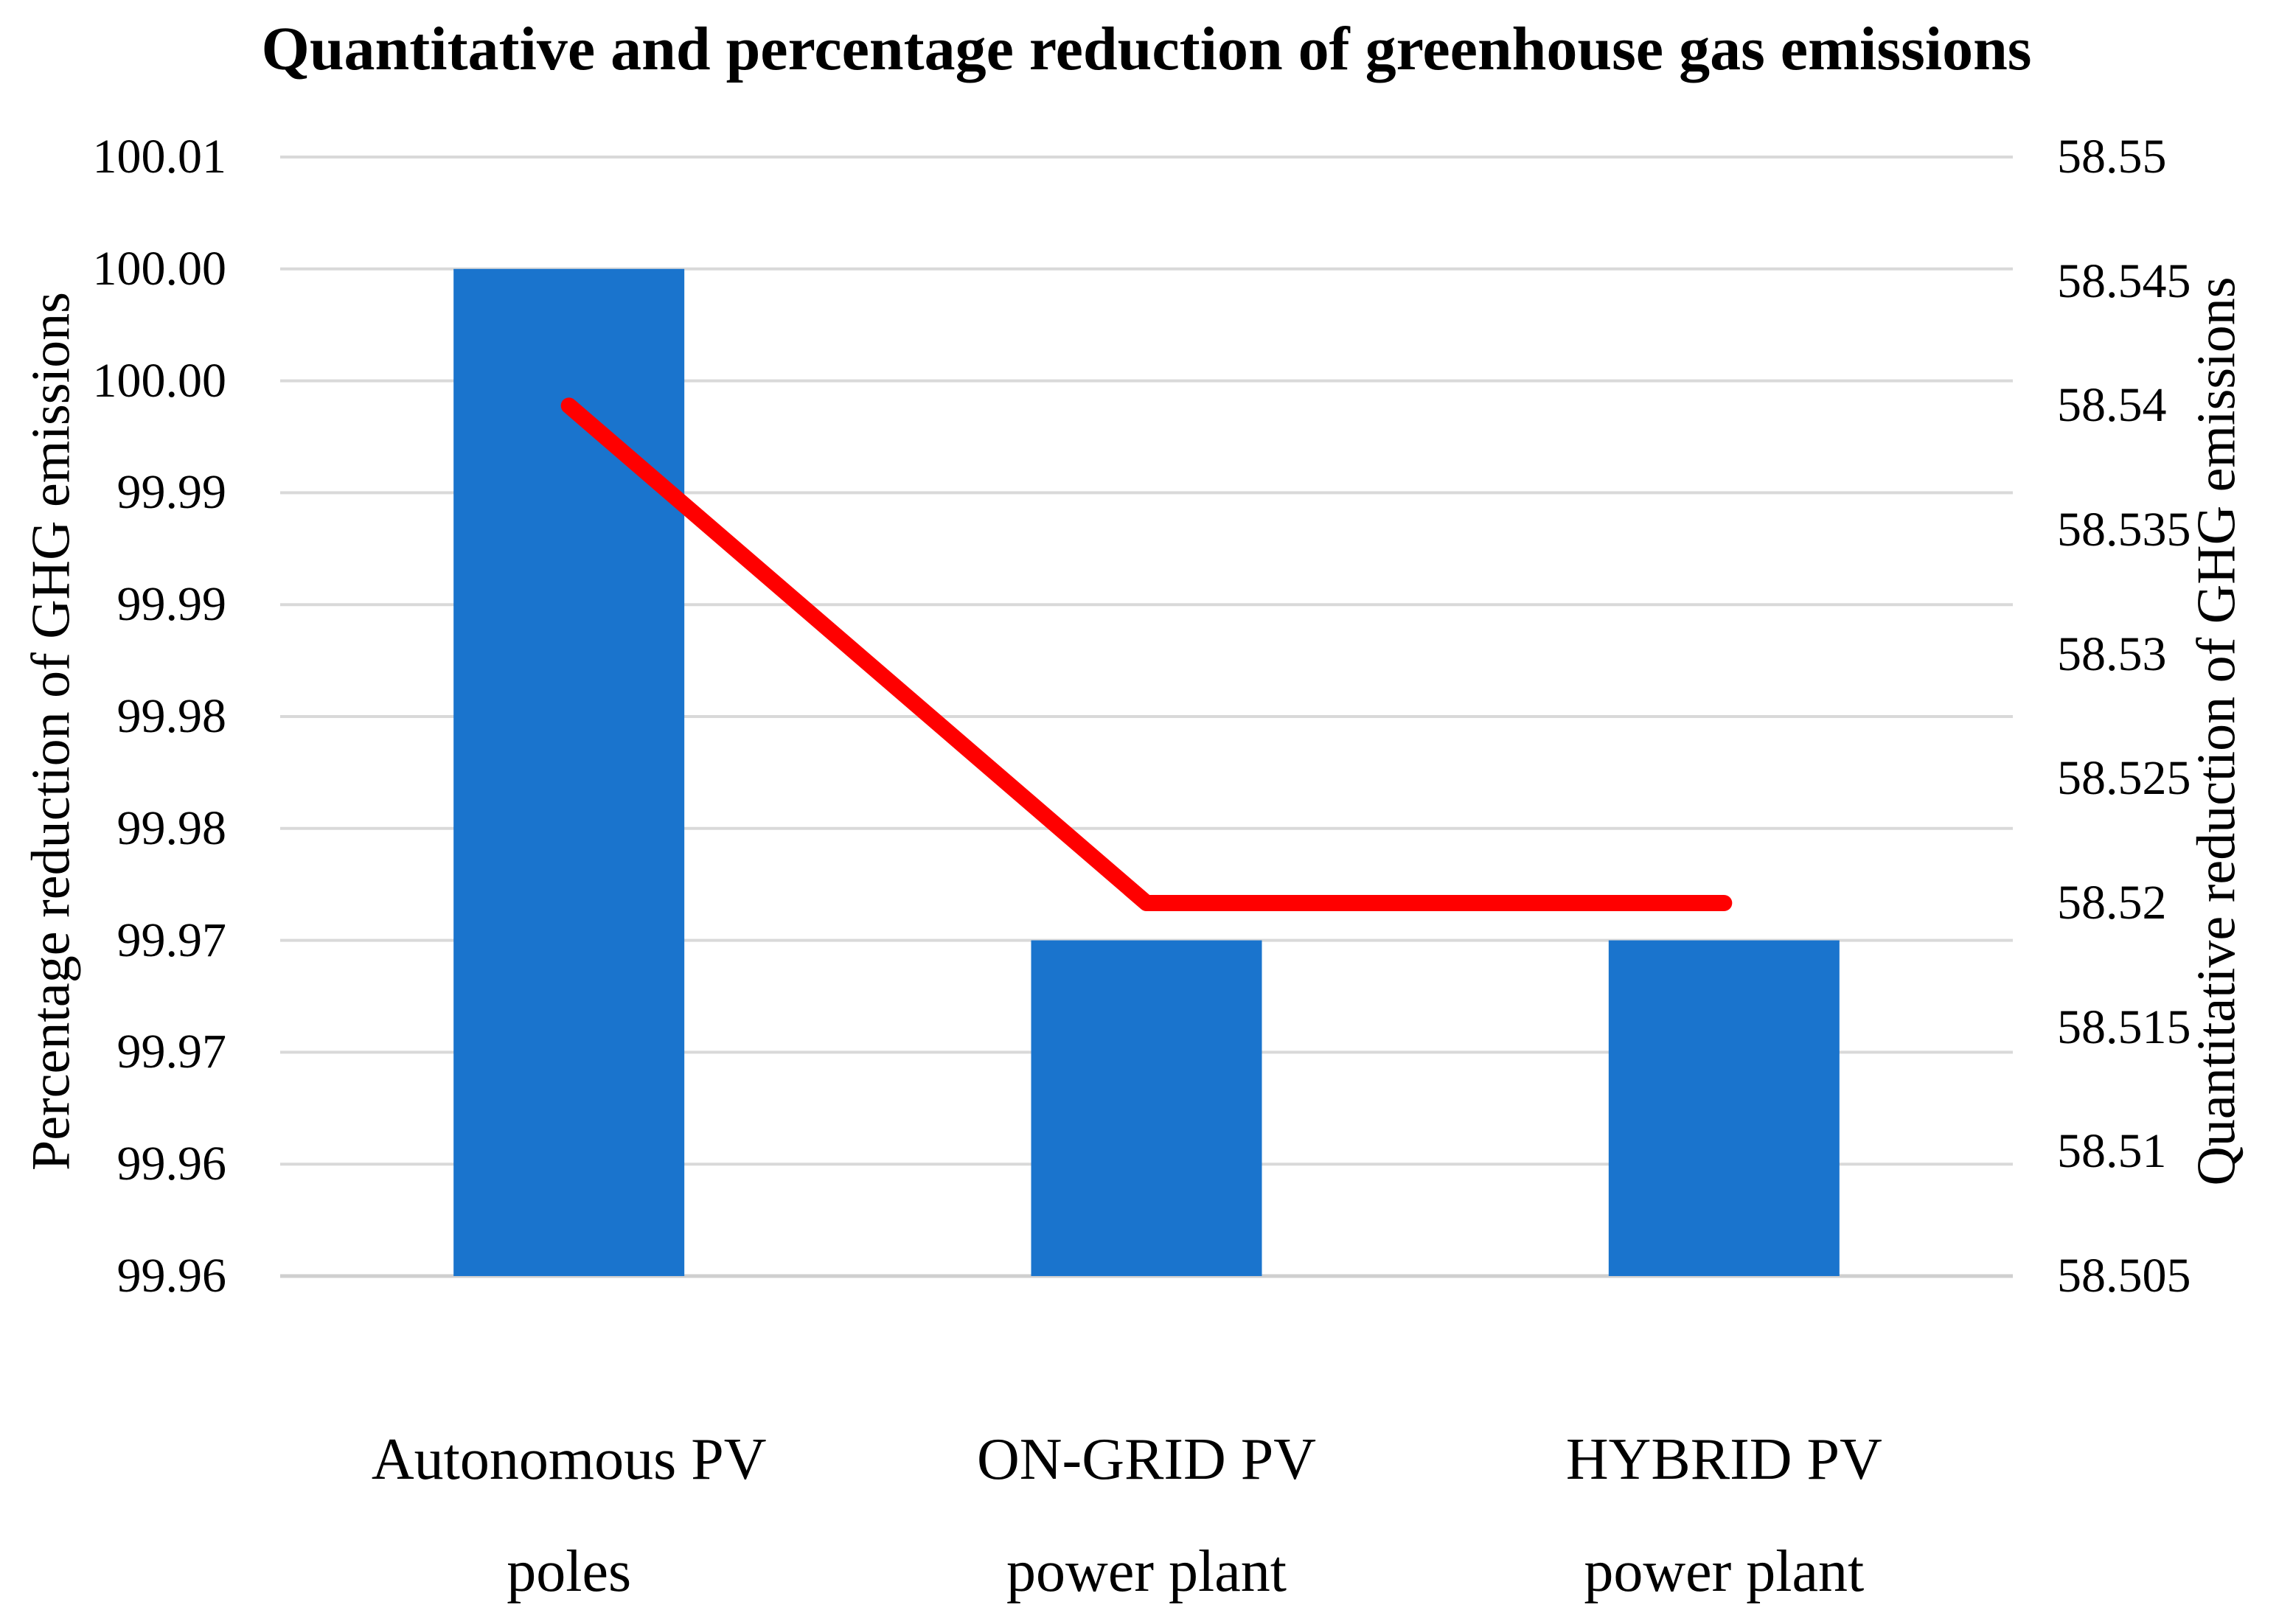 The image size is (2293, 1624). I want to click on right-axis-tick-label: 58.535, so click(2124, 530).